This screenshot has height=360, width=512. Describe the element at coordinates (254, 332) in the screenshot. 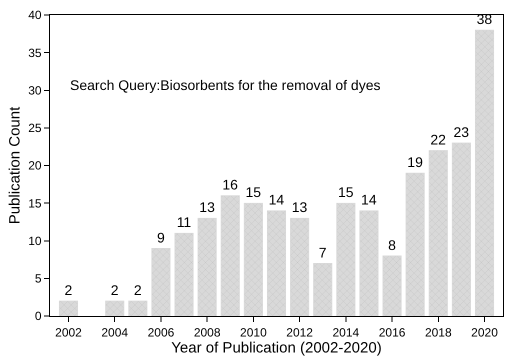

I see `x-tick-label: 2010` at that location.